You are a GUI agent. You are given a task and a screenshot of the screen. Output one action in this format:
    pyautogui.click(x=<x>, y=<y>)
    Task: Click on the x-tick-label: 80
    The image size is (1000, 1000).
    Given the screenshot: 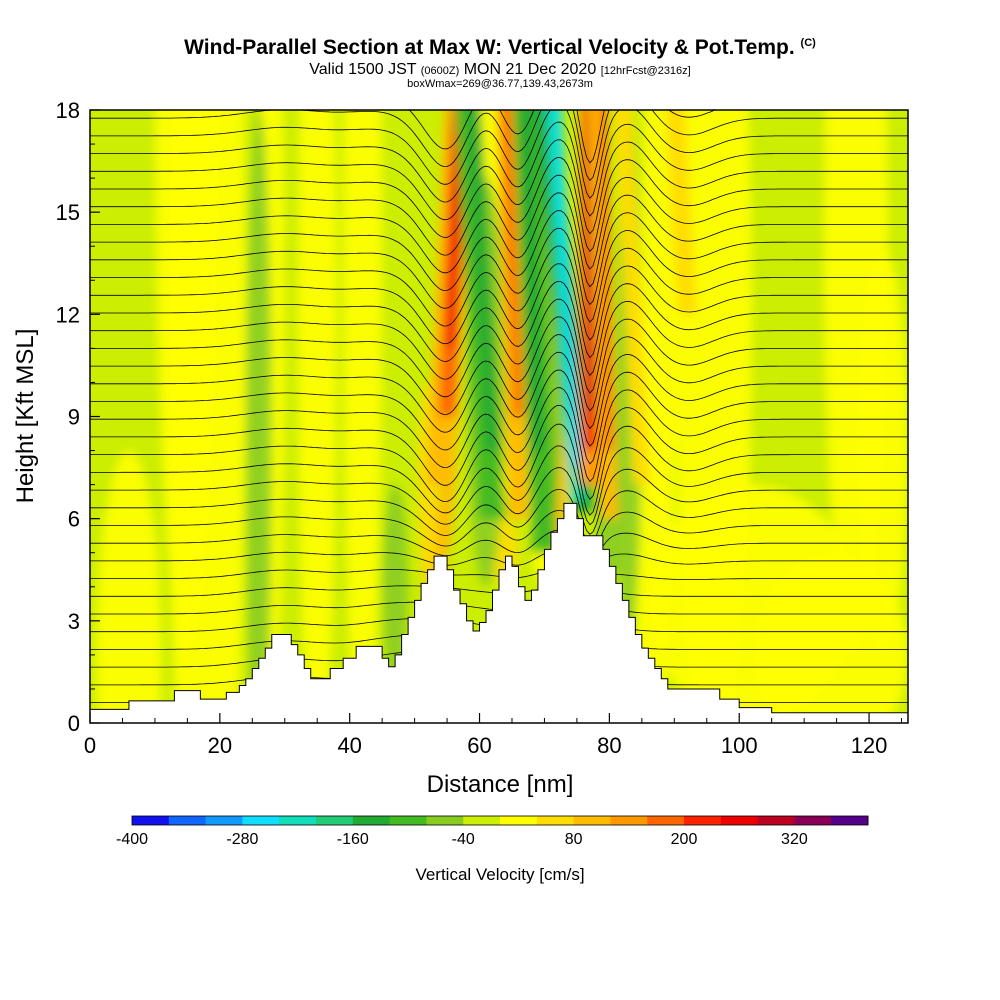 What is the action you would take?
    pyautogui.click(x=609, y=745)
    